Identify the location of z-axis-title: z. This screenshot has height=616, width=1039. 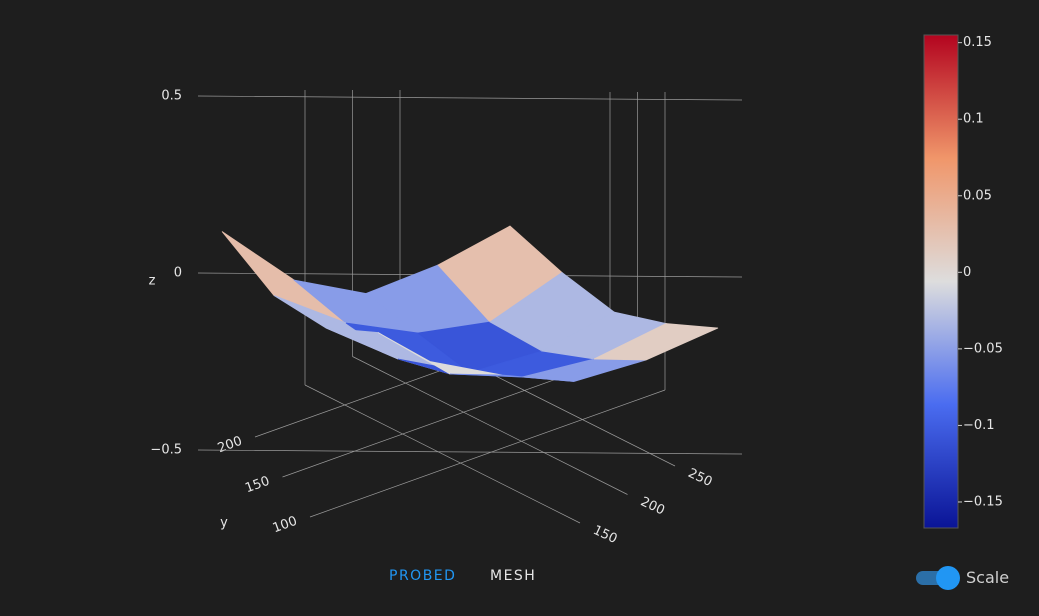
(152, 281).